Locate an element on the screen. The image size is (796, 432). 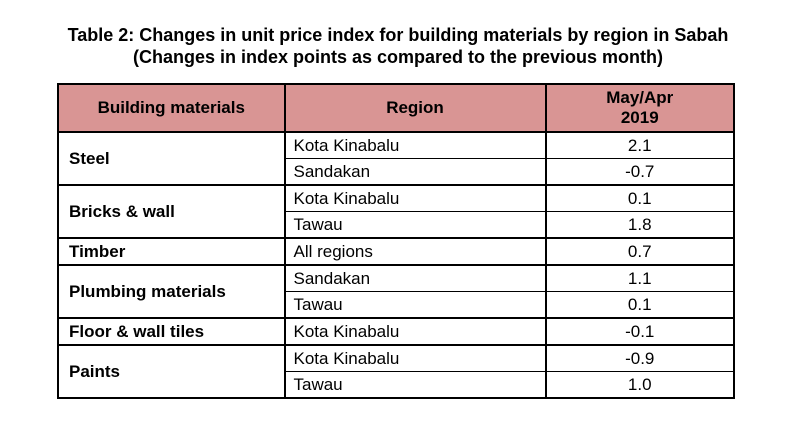
index-change-cell: 0.7 is located at coordinates (639, 251).